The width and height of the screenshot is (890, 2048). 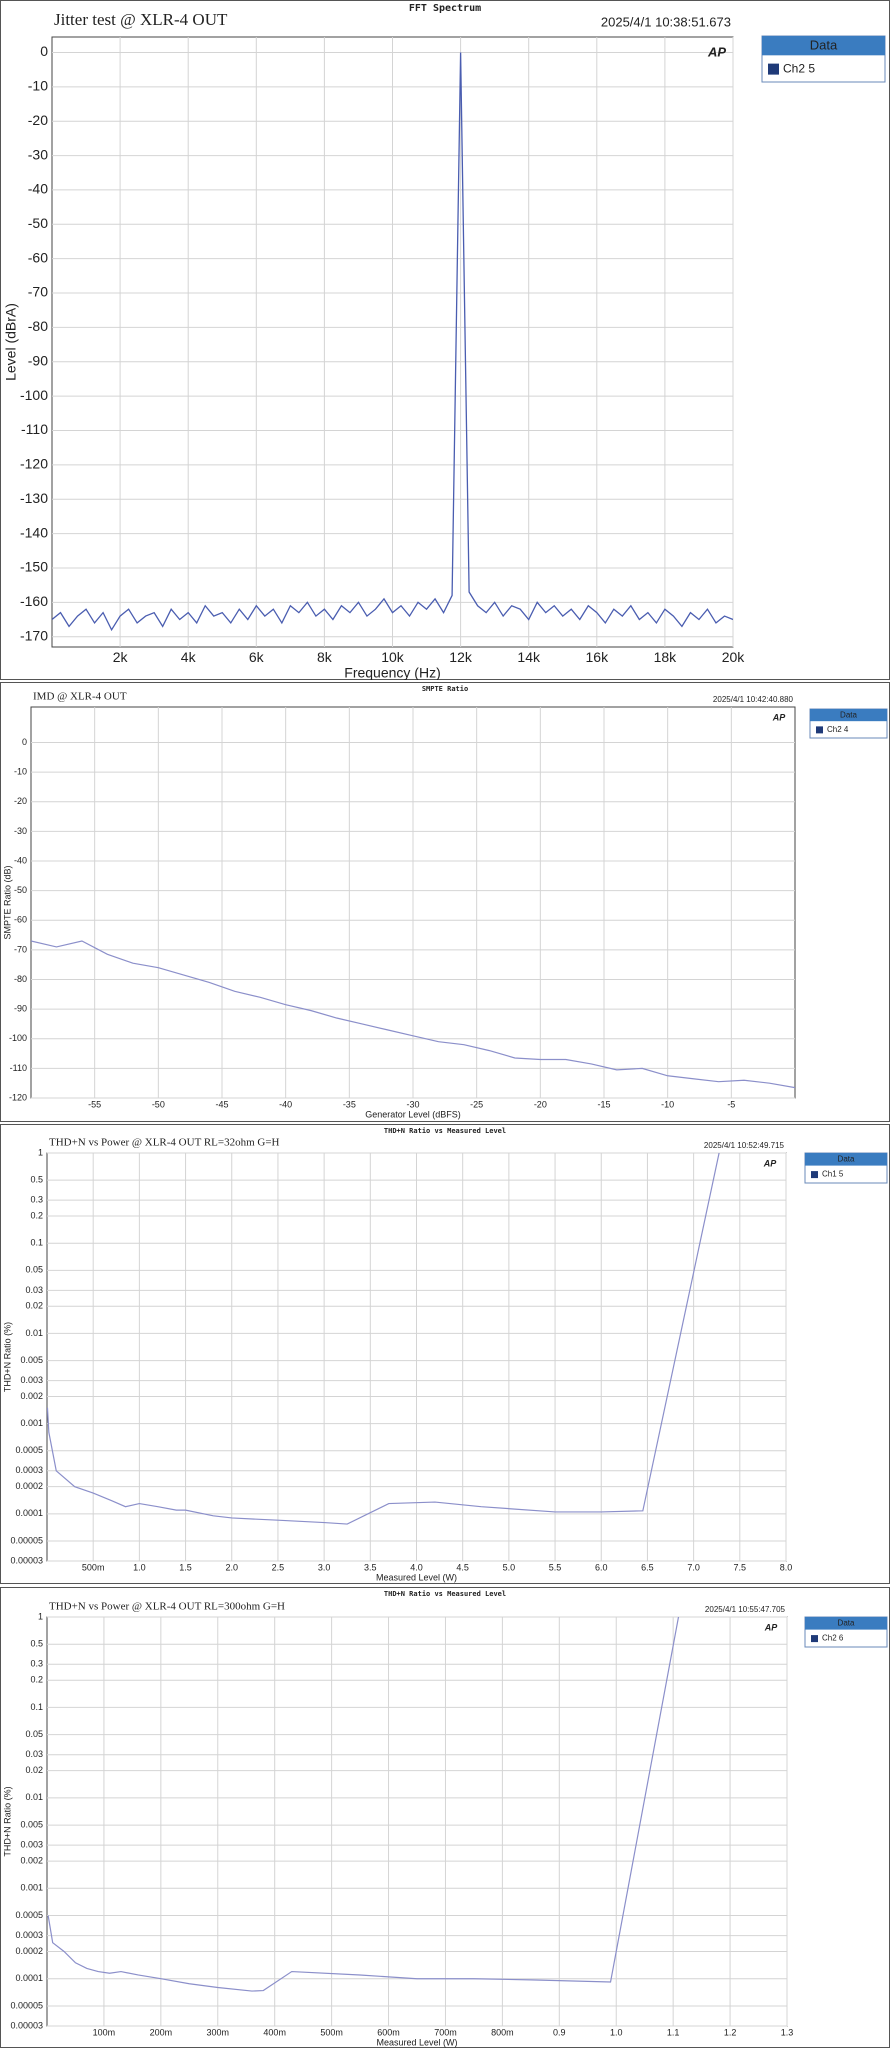 I want to click on y-tick-label: 0.00003, so click(x=26, y=2025).